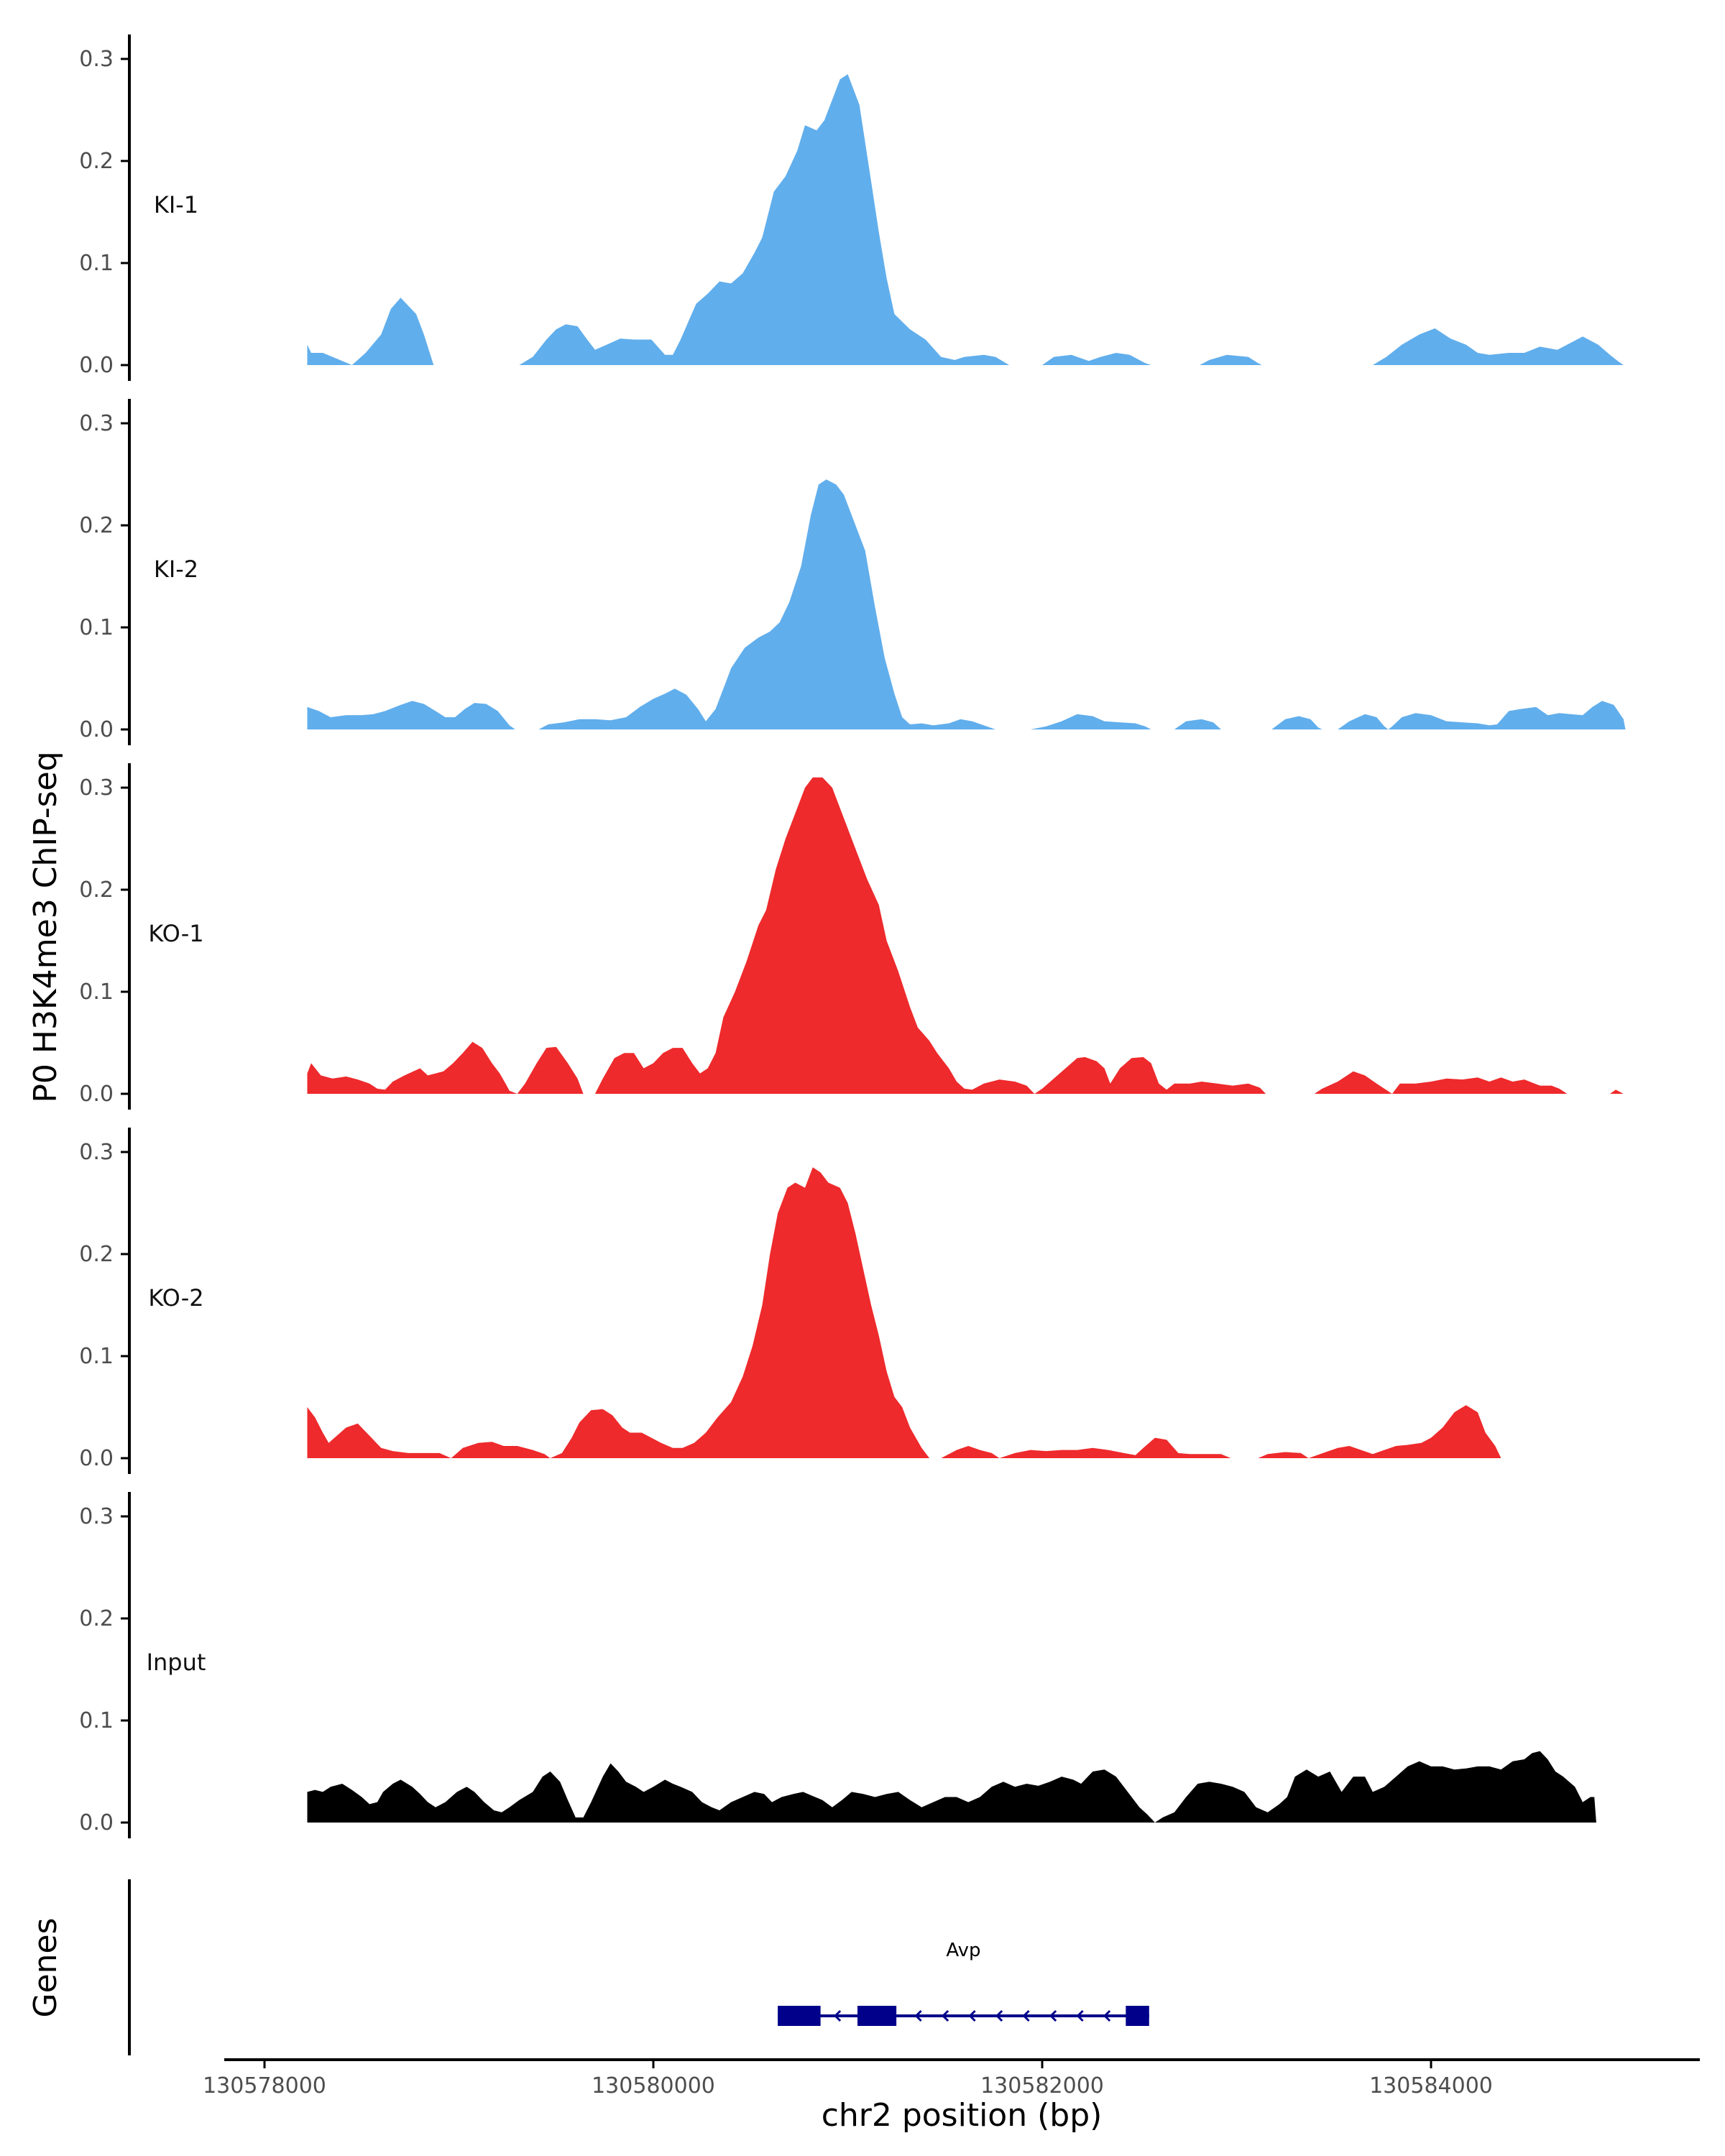 This screenshot has width=1725, height=2156. I want to click on coverage-area-input, so click(951, 1787).